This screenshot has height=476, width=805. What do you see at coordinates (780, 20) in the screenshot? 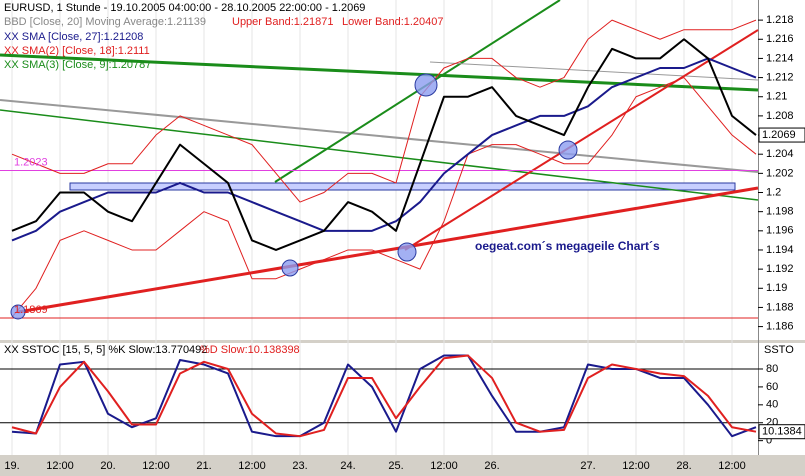
I see `y-tick-label: 1.218` at bounding box center [780, 20].